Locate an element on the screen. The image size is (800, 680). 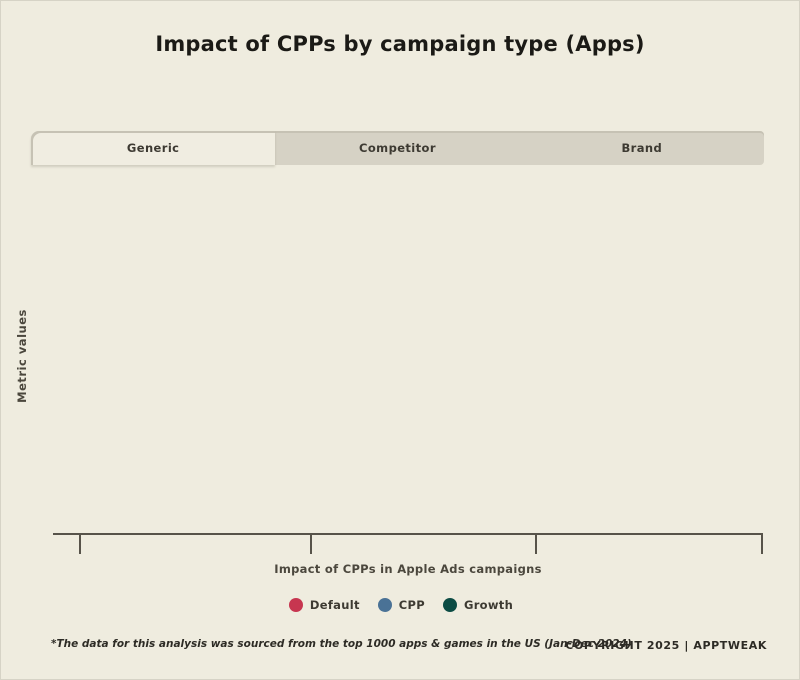
tab-brand: Brand is located at coordinates (642, 148).